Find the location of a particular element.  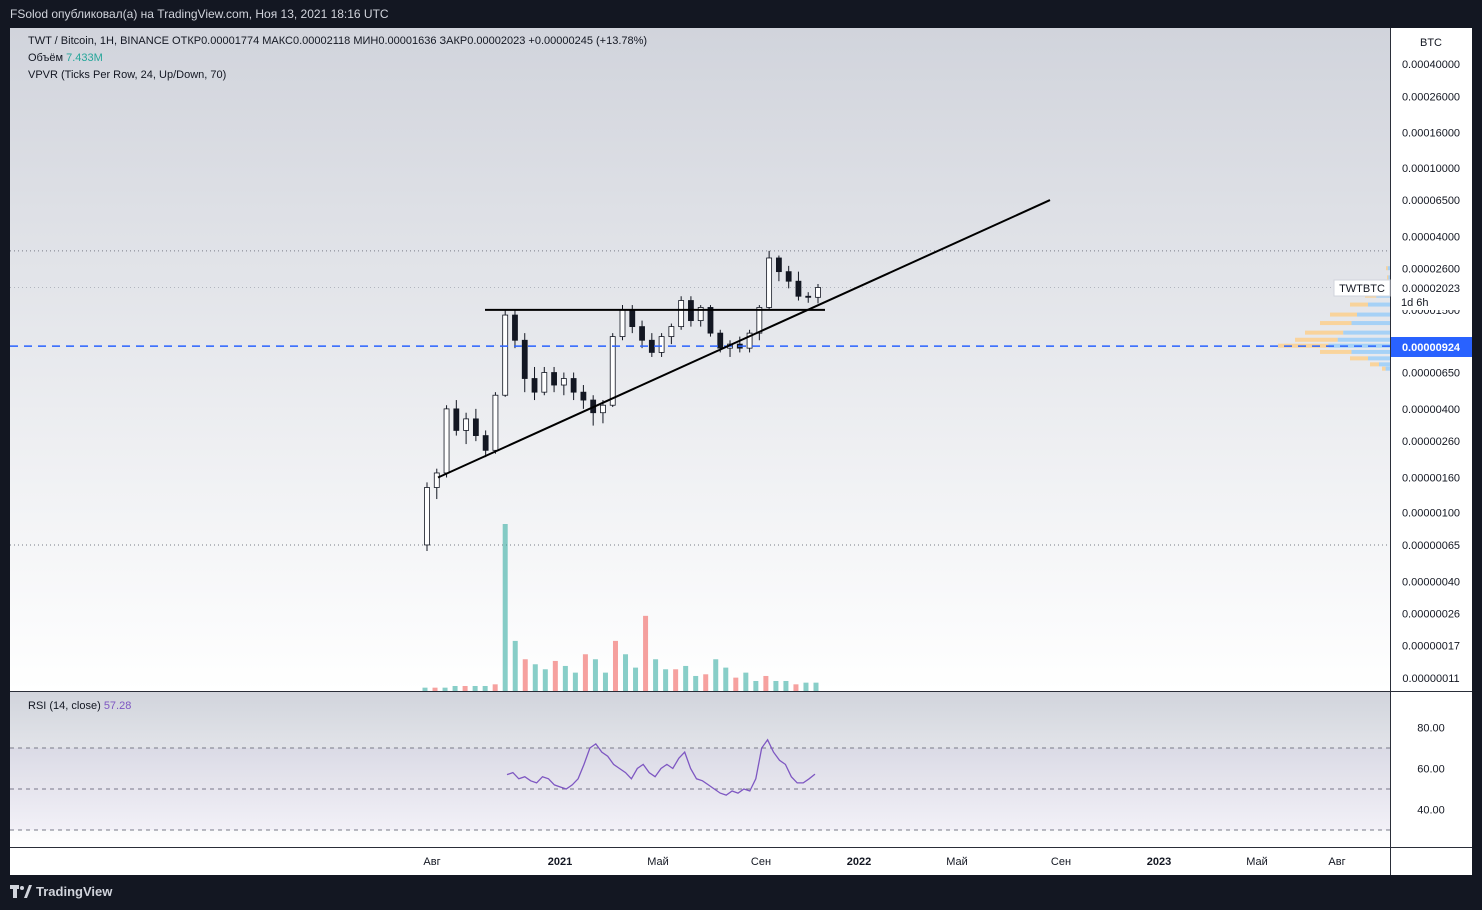

price-tick-label: 0.00000011 is located at coordinates (1430, 679).